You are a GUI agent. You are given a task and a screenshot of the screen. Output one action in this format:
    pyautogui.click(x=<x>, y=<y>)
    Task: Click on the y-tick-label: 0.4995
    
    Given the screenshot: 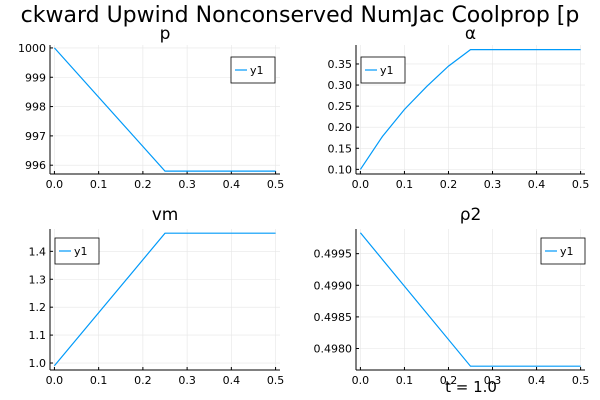 What is the action you would take?
    pyautogui.click(x=333, y=254)
    